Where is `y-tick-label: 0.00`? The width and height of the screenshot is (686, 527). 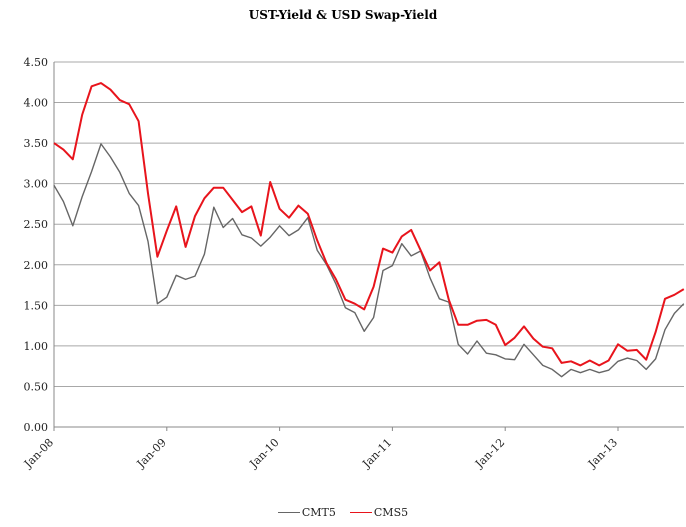
y-tick-label: 0.00 is located at coordinates (36, 427).